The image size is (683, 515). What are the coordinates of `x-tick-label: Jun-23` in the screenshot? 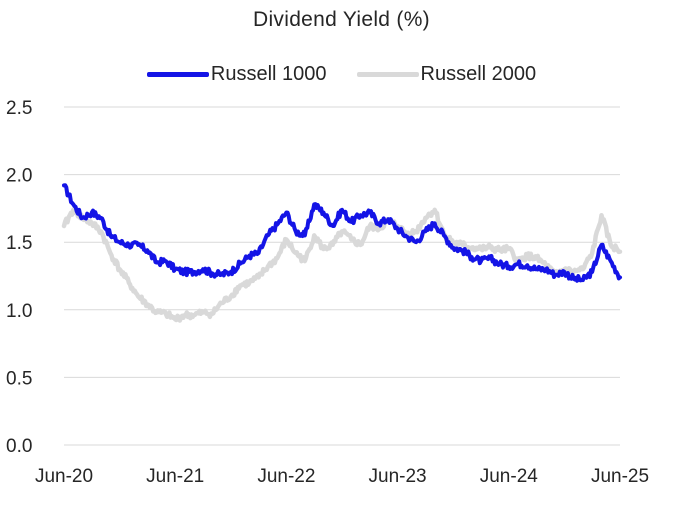 It's located at (398, 476).